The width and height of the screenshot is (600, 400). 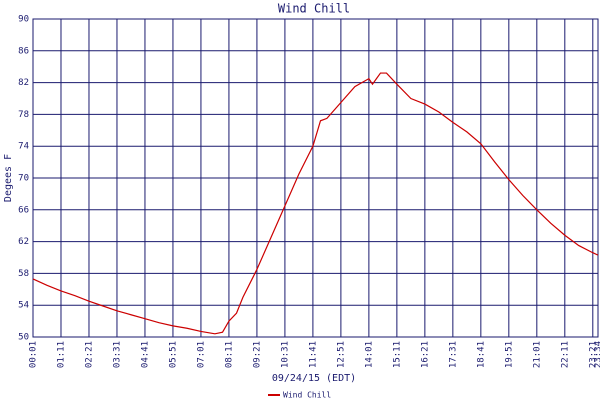 What do you see at coordinates (89, 354) in the screenshot?
I see `x-tick-label: 02:21` at bounding box center [89, 354].